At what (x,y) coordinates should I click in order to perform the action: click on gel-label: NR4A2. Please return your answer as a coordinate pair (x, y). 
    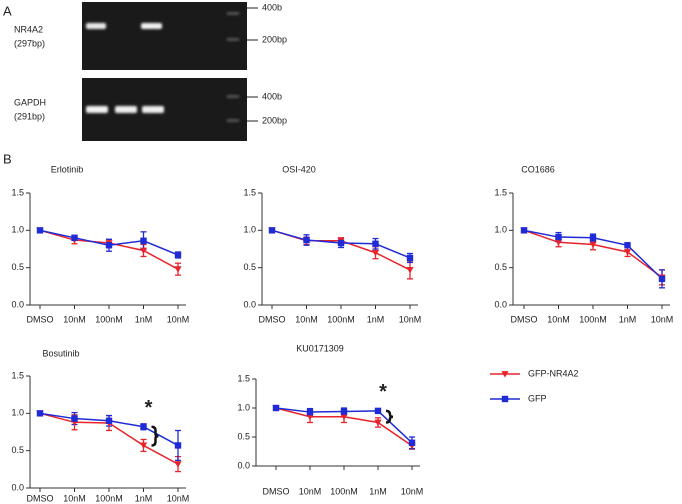
    Looking at the image, I should click on (28, 29).